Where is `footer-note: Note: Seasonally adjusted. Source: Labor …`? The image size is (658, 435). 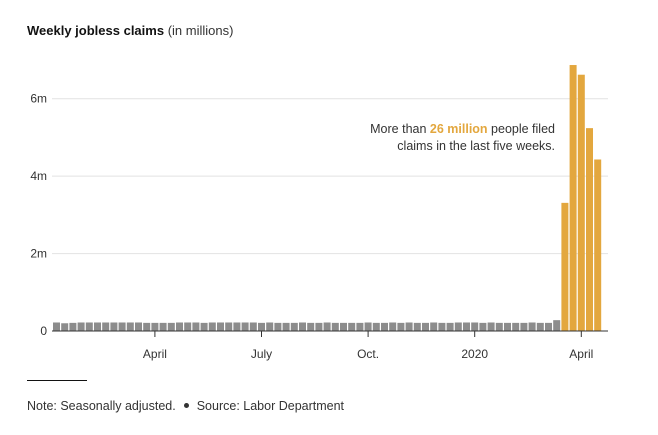 footer-note: Note: Seasonally adjusted. Source: Labor … is located at coordinates (185, 406).